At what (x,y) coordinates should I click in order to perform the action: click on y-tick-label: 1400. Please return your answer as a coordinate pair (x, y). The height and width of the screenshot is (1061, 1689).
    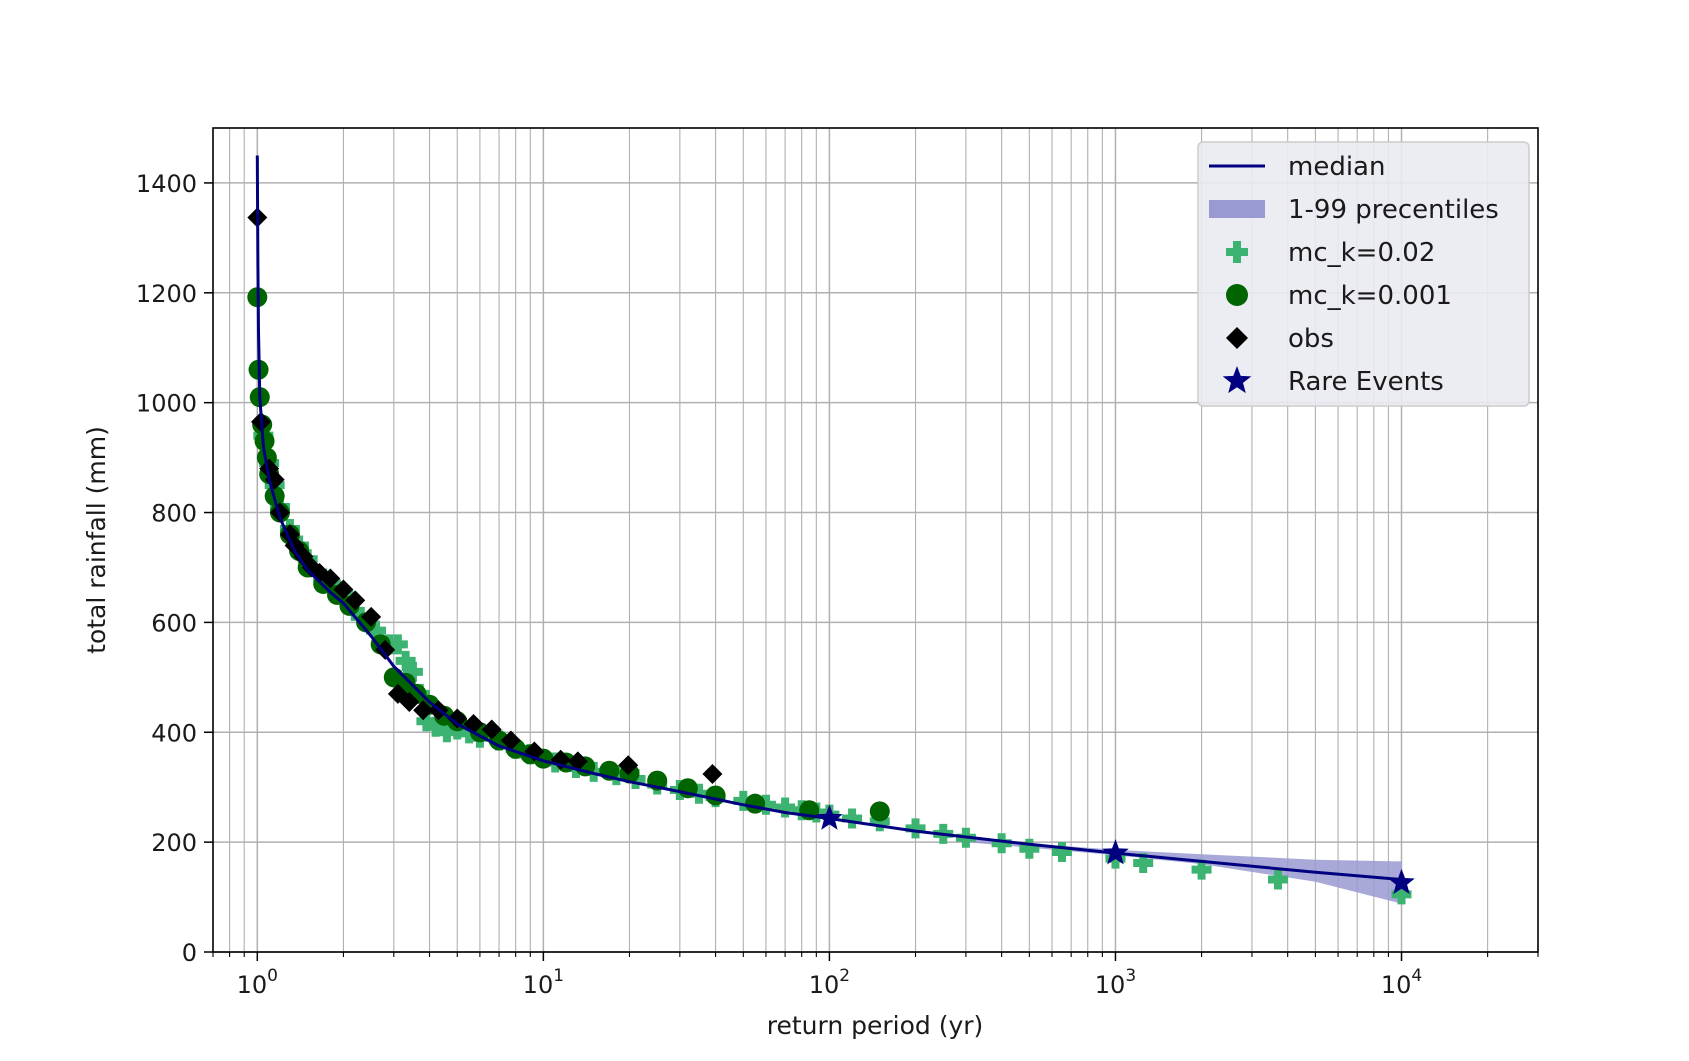
    Looking at the image, I should click on (166, 184).